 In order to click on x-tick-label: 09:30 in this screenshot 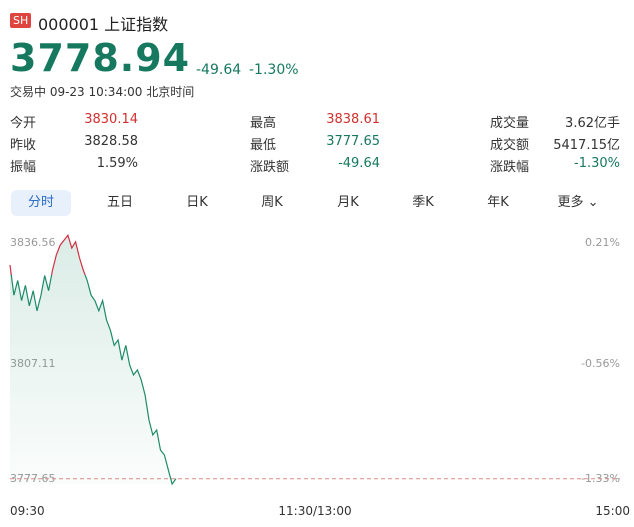, I will do `click(27, 511)`.